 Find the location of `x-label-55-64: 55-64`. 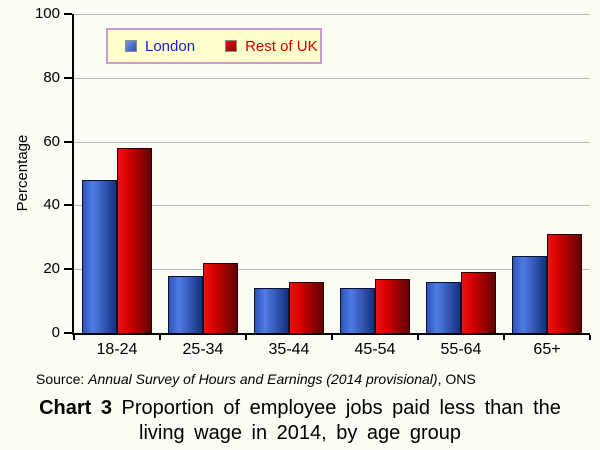

x-label-55-64: 55-64 is located at coordinates (461, 349).